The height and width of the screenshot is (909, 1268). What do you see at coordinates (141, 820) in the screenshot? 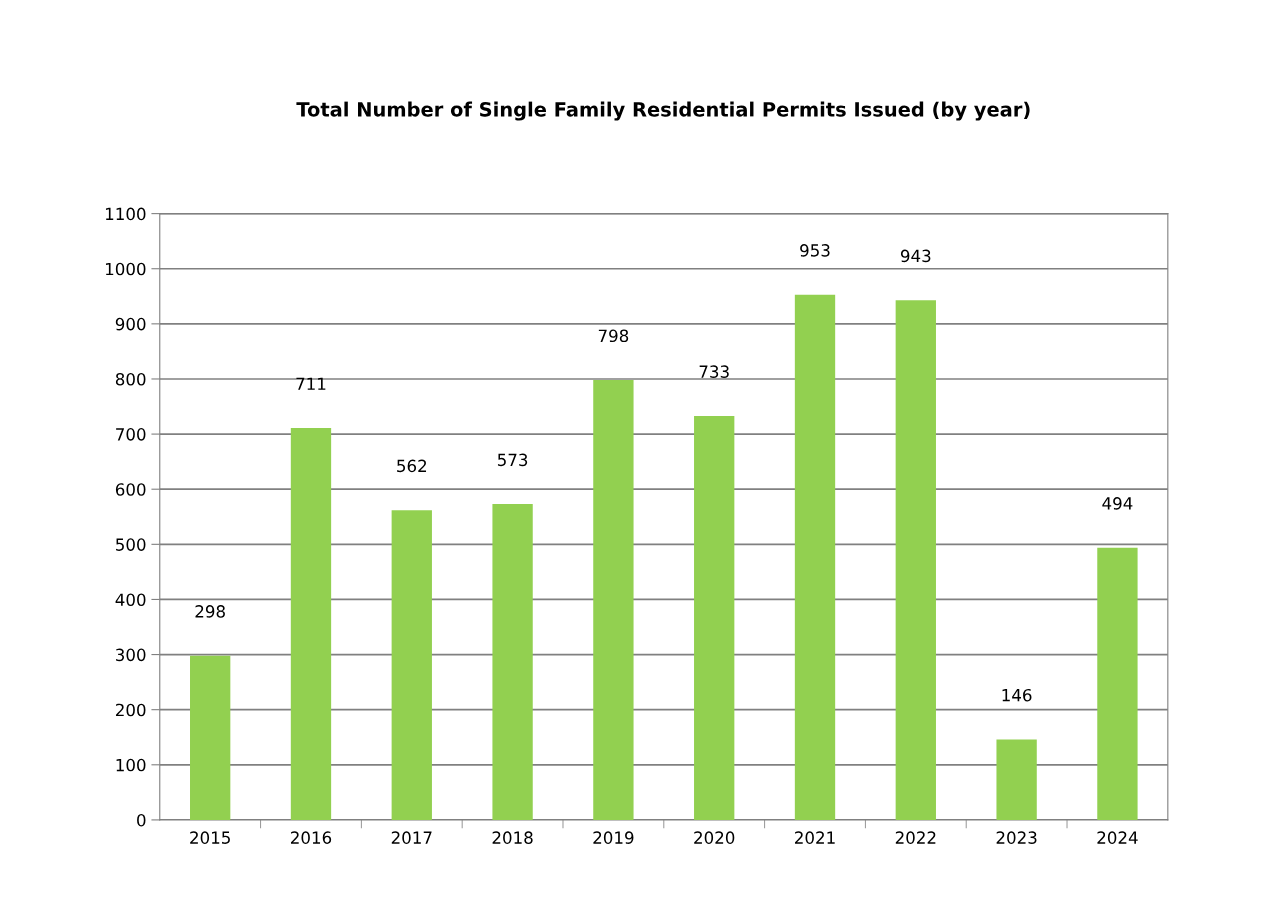
I see `y-tick-label: 0` at bounding box center [141, 820].